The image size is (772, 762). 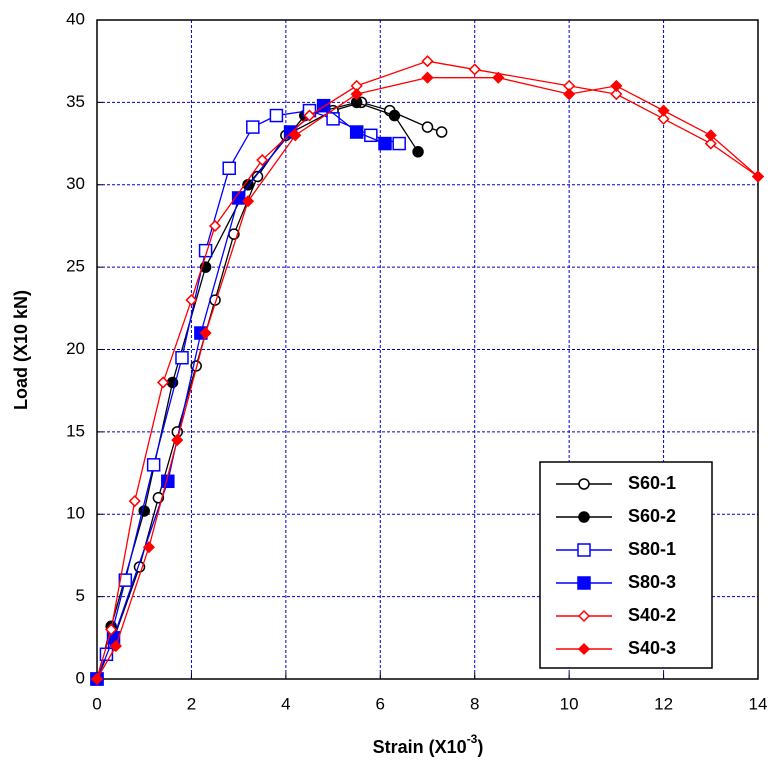 What do you see at coordinates (75, 430) in the screenshot?
I see `y-tick-label: 15` at bounding box center [75, 430].